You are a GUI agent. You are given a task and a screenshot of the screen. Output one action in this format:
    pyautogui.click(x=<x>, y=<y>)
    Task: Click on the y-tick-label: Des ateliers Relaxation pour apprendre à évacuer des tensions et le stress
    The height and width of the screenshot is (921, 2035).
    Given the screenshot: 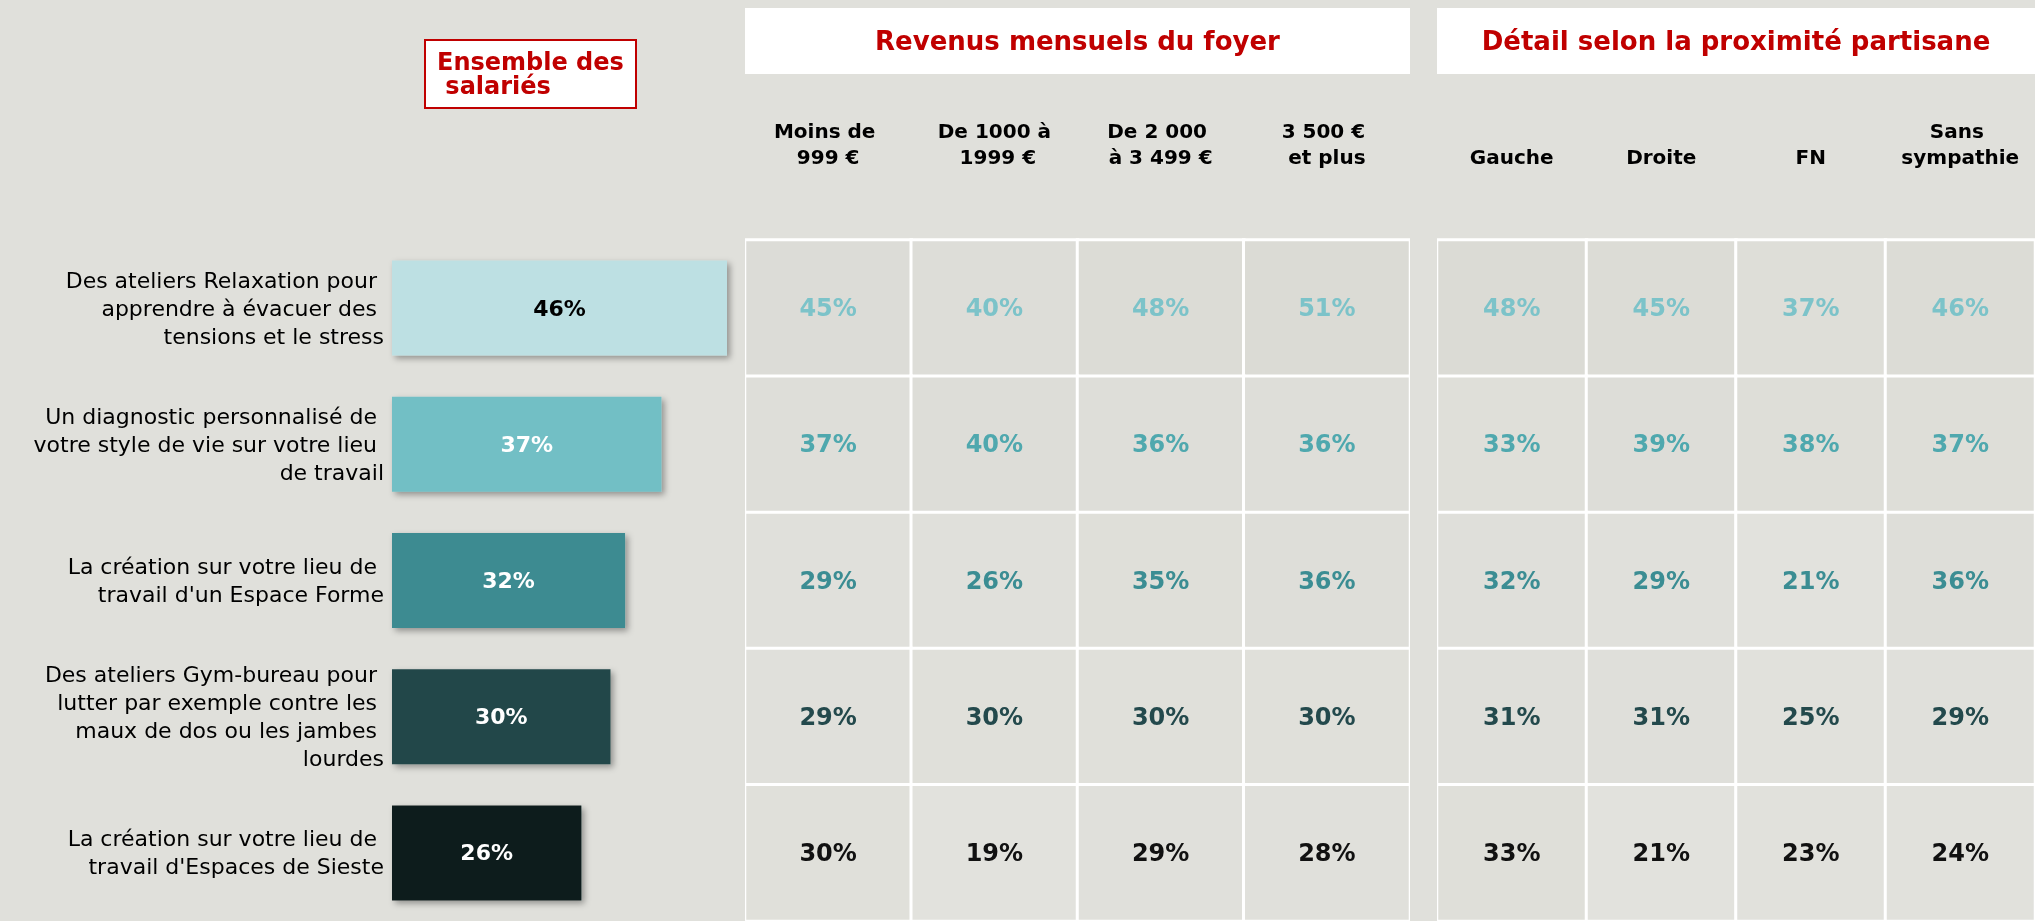 What is the action you would take?
    pyautogui.click(x=224, y=308)
    